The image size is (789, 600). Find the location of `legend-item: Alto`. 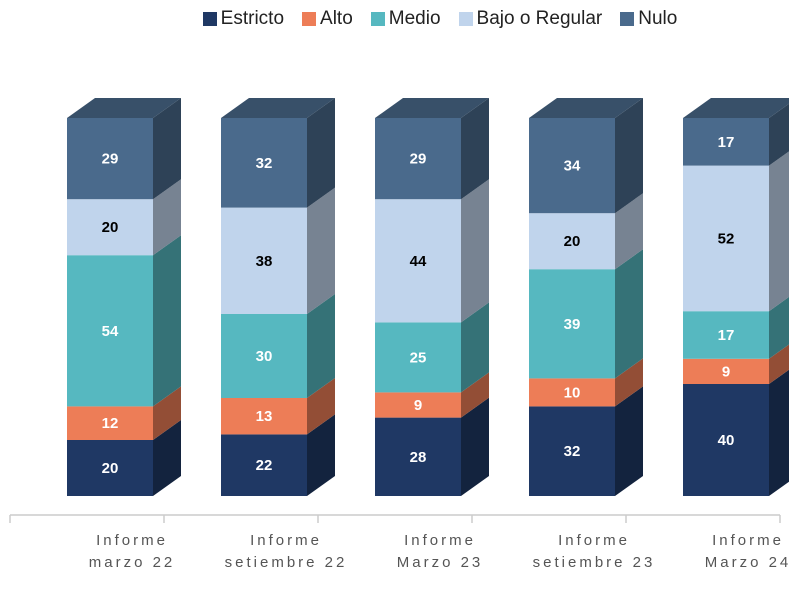

legend-item: Alto is located at coordinates (327, 19).